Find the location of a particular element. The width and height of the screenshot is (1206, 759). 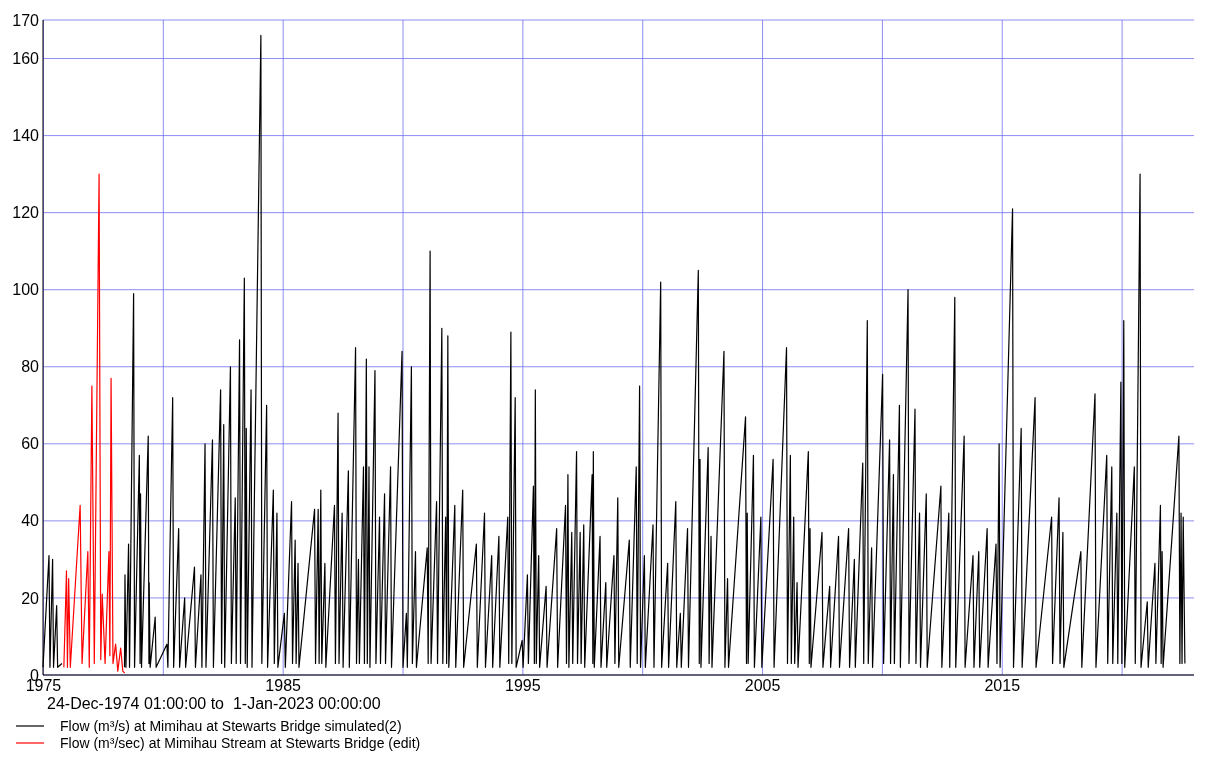

x-tick-label: 2005 is located at coordinates (762, 685).